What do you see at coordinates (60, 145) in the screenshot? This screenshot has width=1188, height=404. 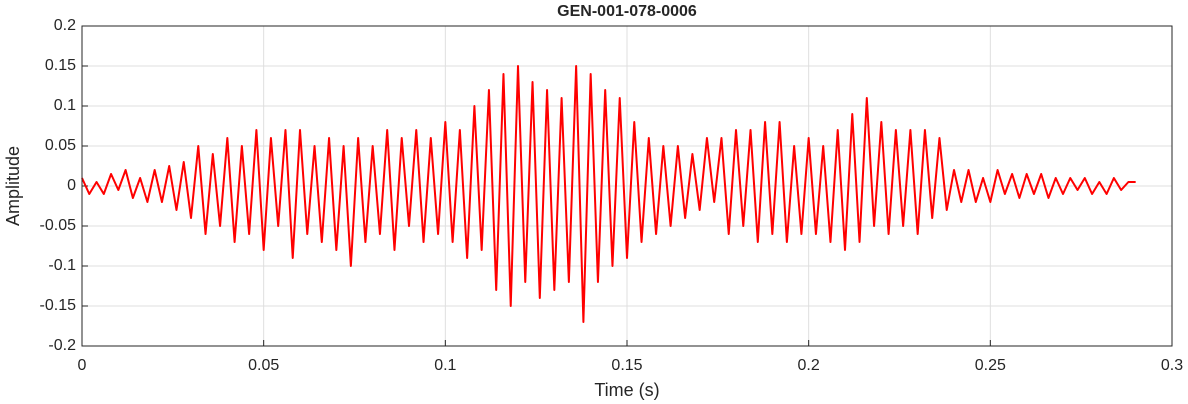 I see `y-tick-label: 0.05` at bounding box center [60, 145].